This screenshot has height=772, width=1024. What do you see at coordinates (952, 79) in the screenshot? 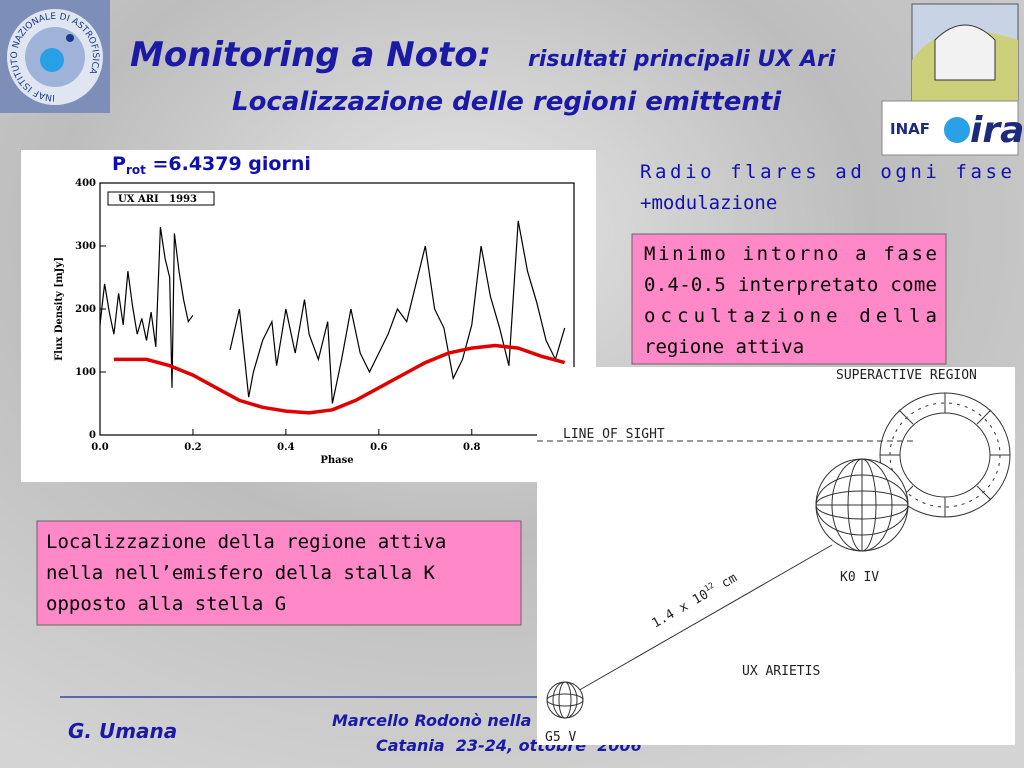
I see `logo-right: INAF ira` at bounding box center [952, 79].